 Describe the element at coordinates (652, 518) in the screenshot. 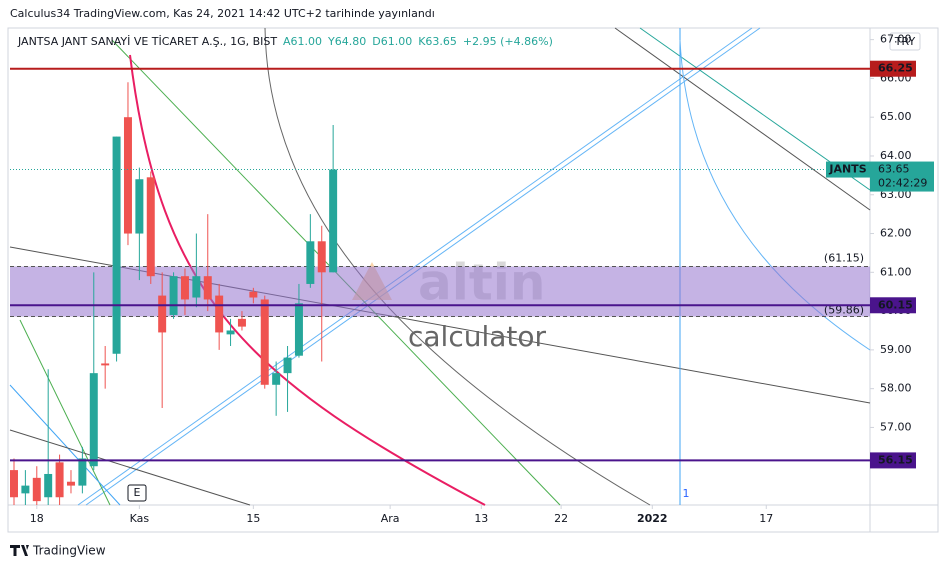

I see `x-tick-label: 2022` at that location.